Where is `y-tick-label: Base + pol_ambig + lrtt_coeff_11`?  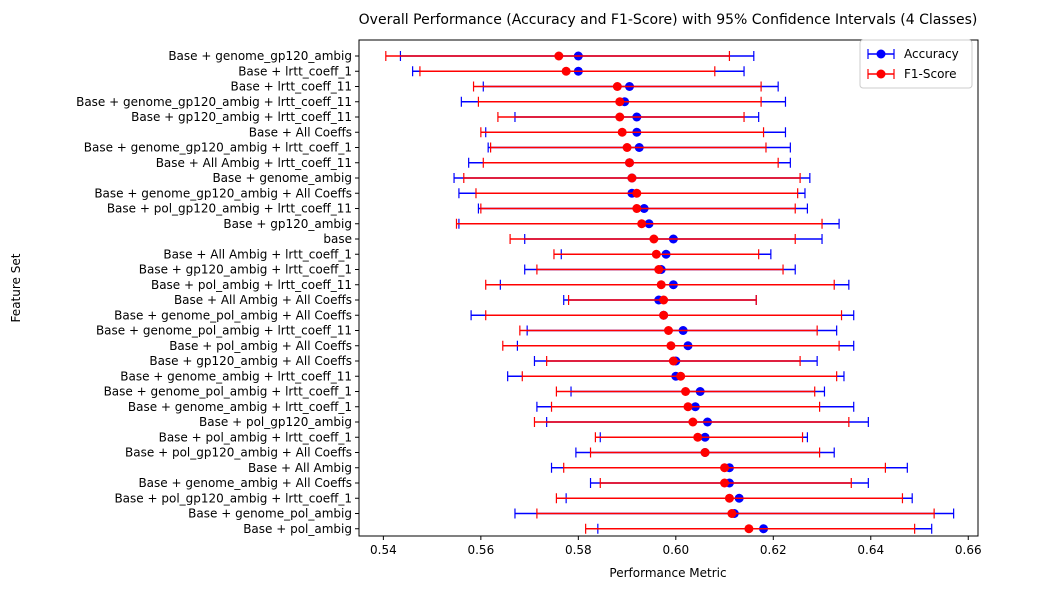 y-tick-label: Base + pol_ambig + lrtt_coeff_11 is located at coordinates (251, 285).